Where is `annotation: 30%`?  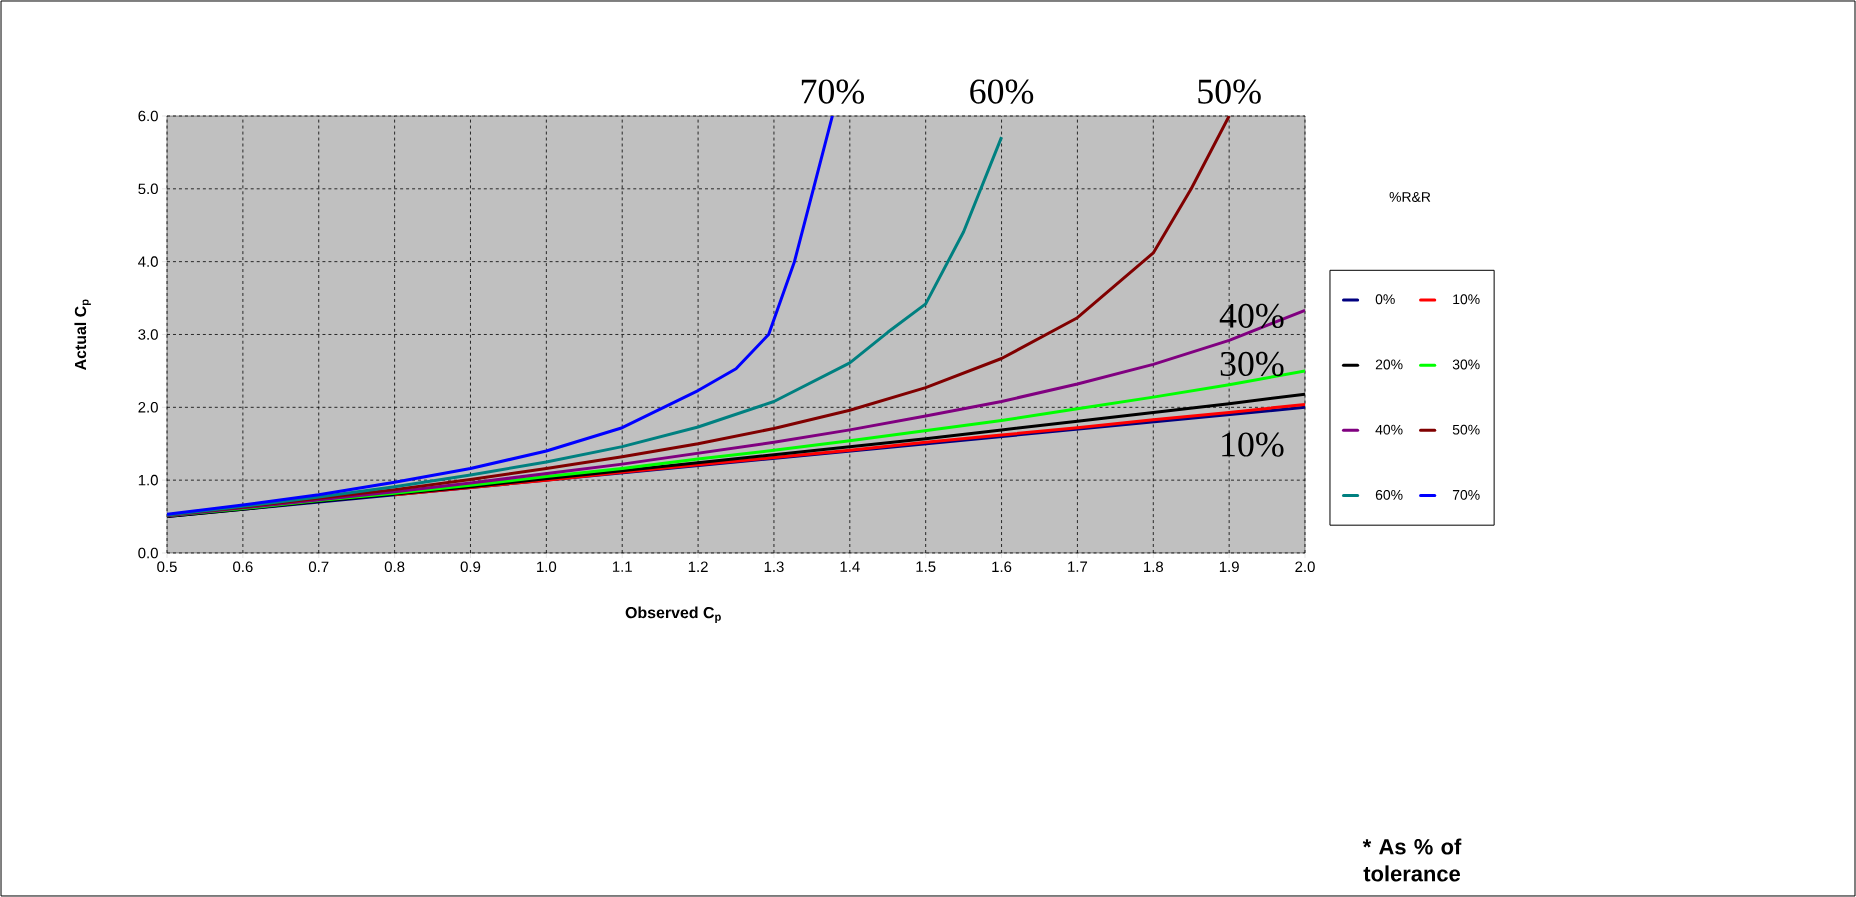 annotation: 30% is located at coordinates (1252, 364).